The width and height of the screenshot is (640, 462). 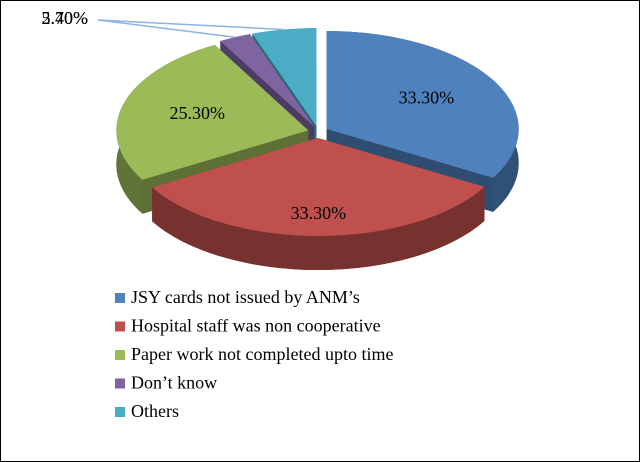 I want to click on data-label: 5.40%, so click(x=65, y=18).